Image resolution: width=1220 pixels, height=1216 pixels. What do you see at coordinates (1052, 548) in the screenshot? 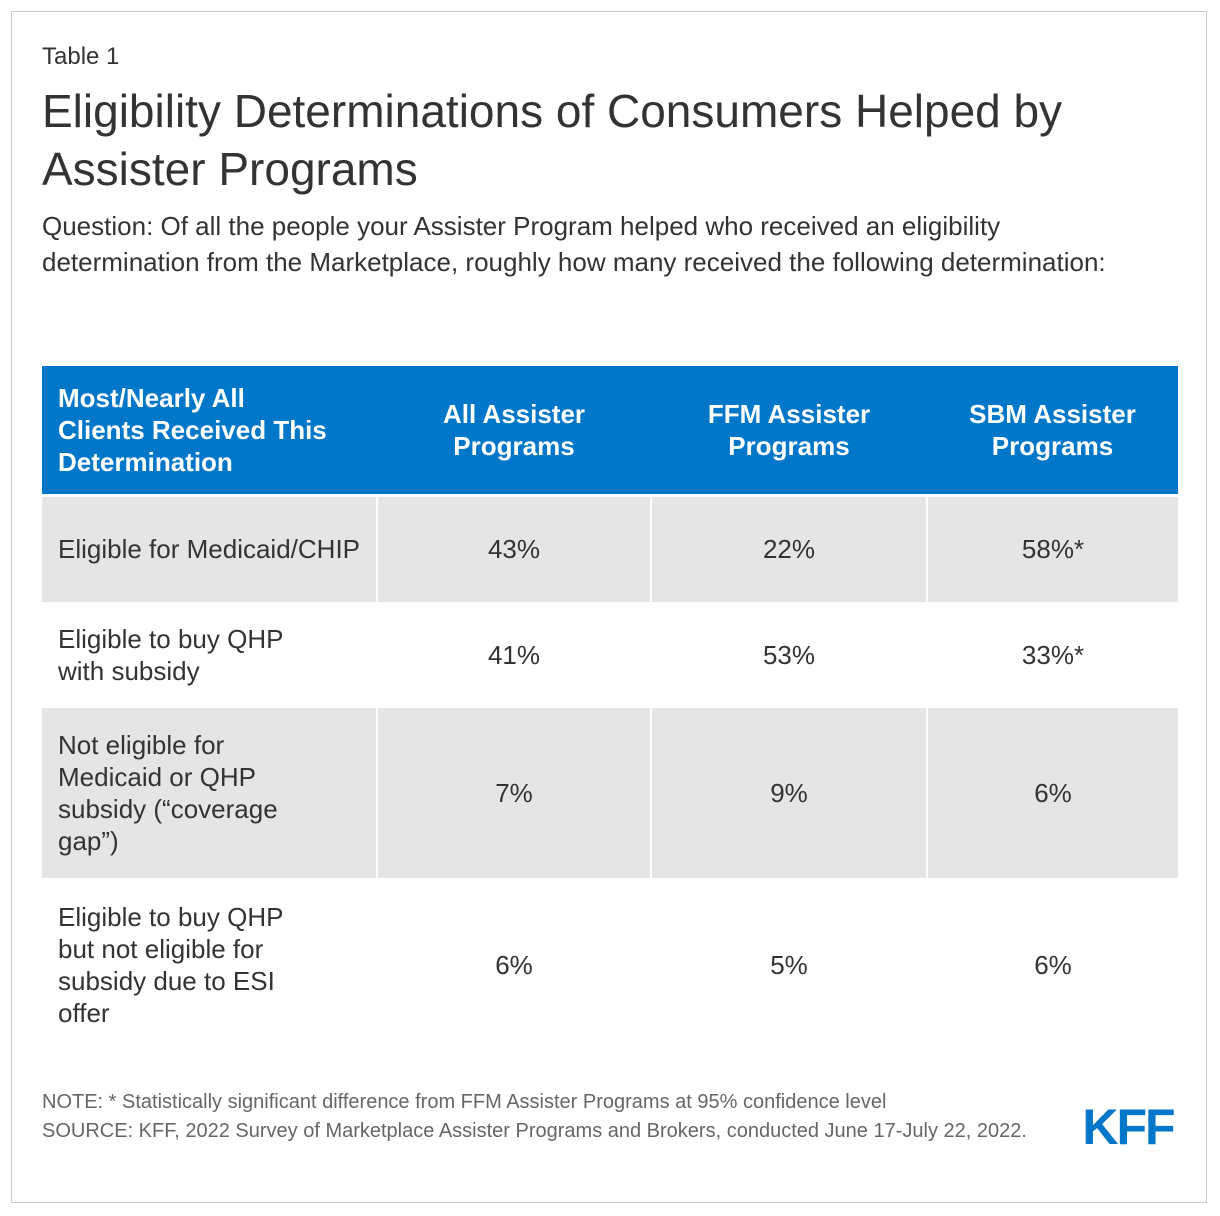
I see `value-sbm-assister: 58%*` at bounding box center [1052, 548].